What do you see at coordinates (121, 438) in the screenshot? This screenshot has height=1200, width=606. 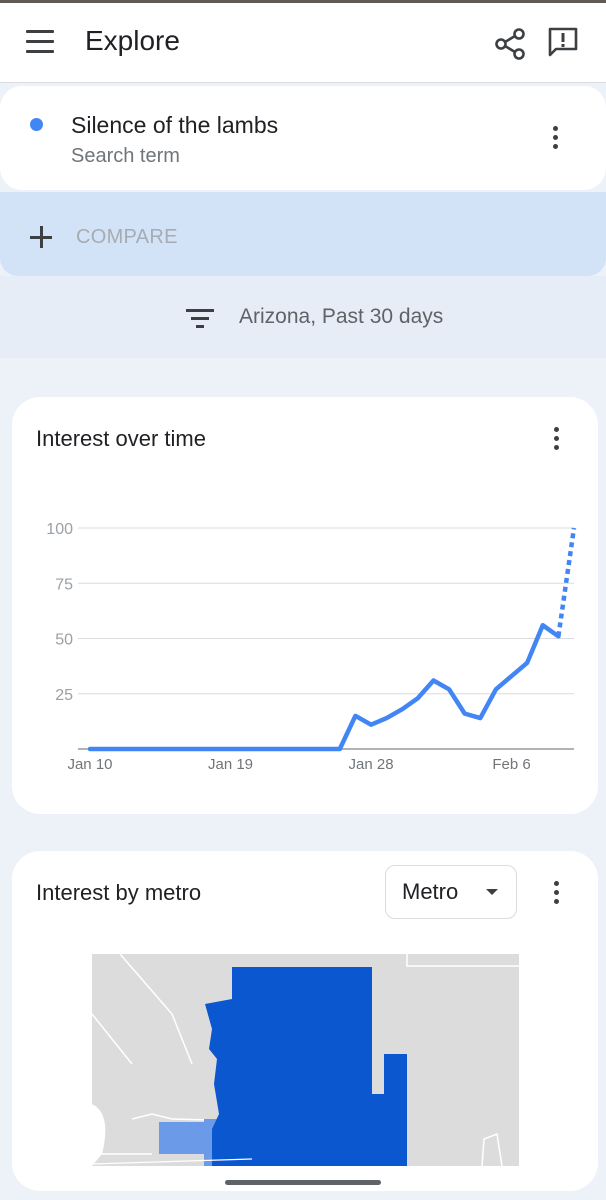 I see `interest-over-time-title: Interest over time` at bounding box center [121, 438].